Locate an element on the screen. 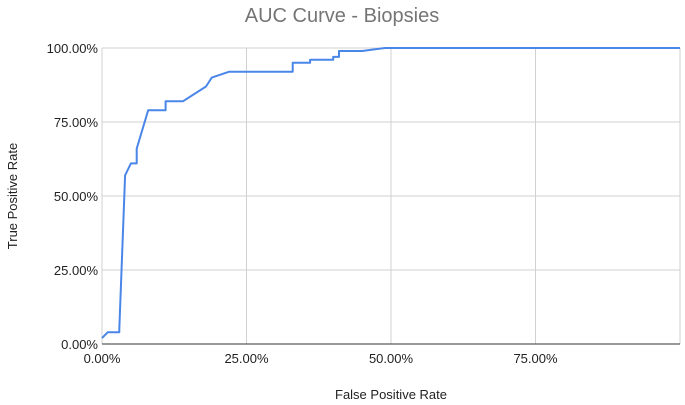  x-tick-labels: 0.00% 25.00% 50.00% 75.00% is located at coordinates (321, 358).